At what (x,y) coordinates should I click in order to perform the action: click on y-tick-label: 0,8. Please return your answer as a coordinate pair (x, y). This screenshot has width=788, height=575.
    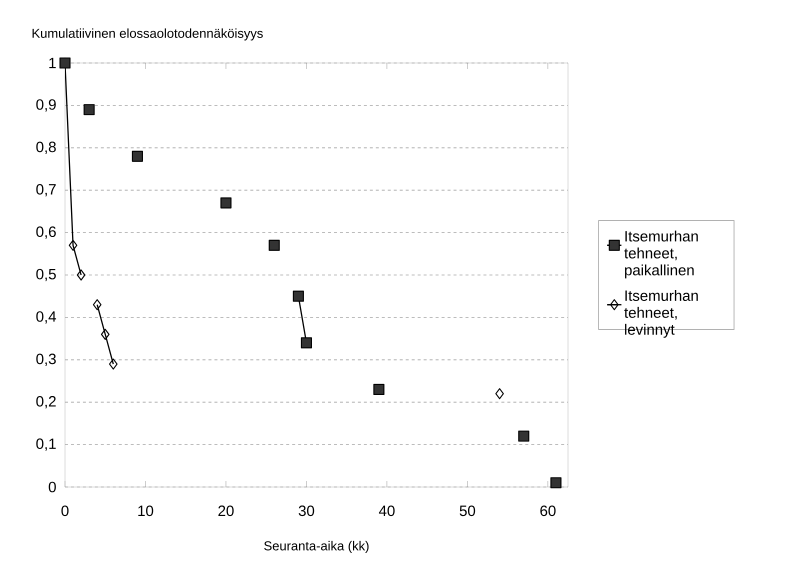
    Looking at the image, I should click on (46, 148).